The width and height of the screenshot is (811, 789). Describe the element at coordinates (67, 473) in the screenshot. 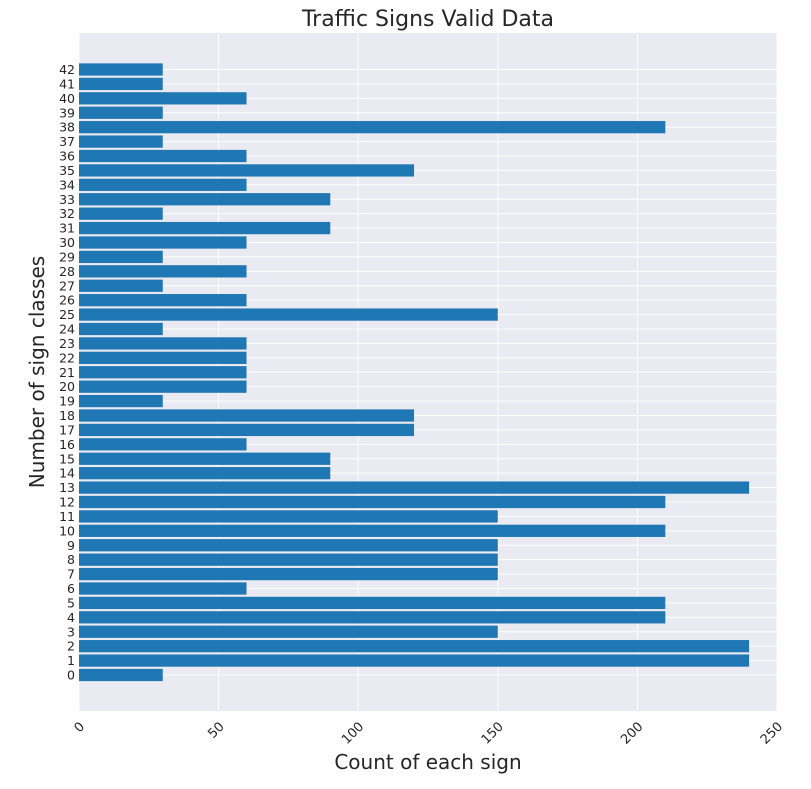

I see `y-tick-label: 14` at that location.